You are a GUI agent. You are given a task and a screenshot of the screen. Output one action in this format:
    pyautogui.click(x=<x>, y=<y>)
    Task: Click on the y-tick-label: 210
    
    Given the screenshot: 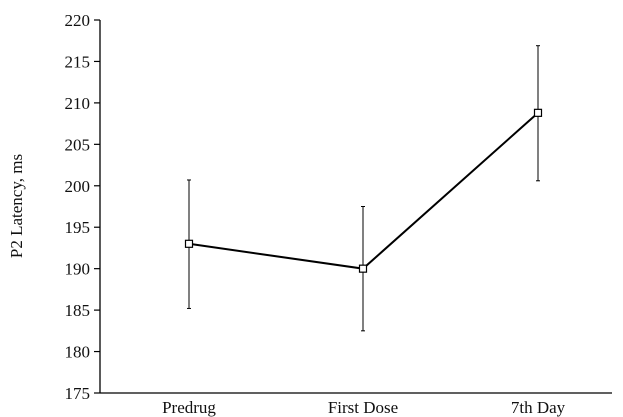 What is the action you would take?
    pyautogui.click(x=78, y=103)
    